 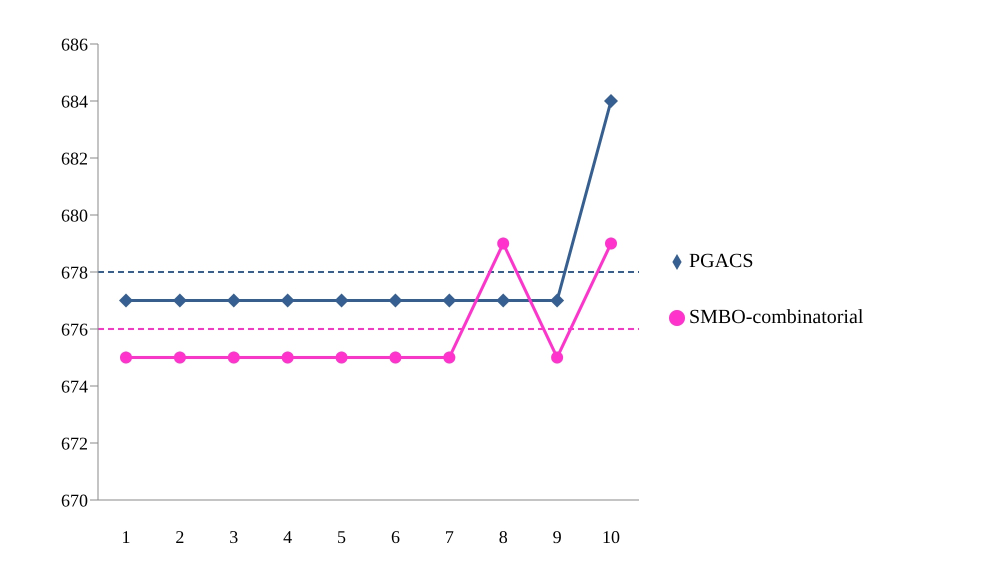 What do you see at coordinates (233, 536) in the screenshot?
I see `x-tick-label: 3` at bounding box center [233, 536].